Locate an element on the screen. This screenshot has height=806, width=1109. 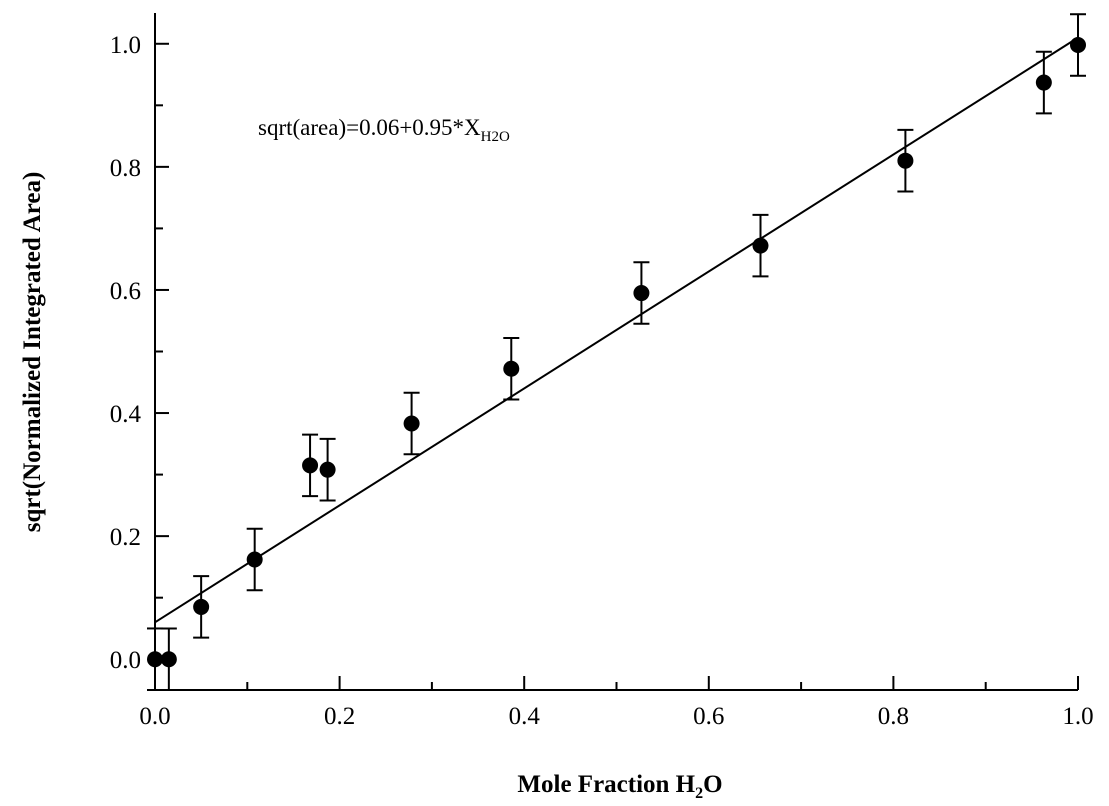
y-tick-label: 0.4 is located at coordinates (126, 414).